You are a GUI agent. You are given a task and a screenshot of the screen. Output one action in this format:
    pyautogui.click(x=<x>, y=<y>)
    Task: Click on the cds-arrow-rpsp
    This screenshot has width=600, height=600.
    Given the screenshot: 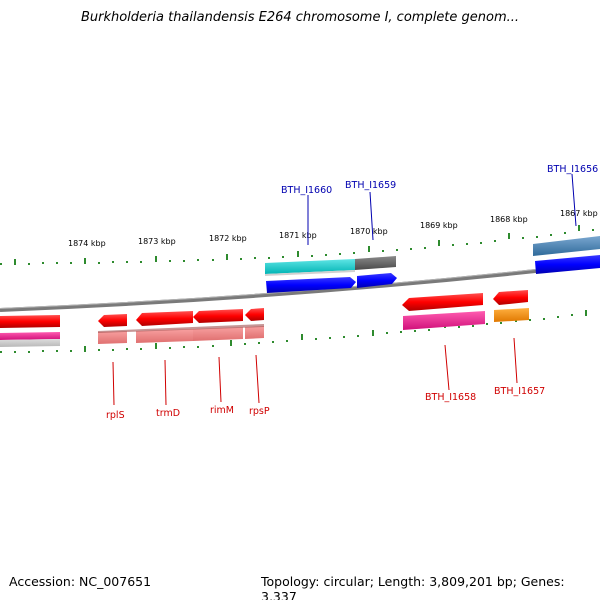 What is the action you would take?
    pyautogui.click(x=254, y=314)
    